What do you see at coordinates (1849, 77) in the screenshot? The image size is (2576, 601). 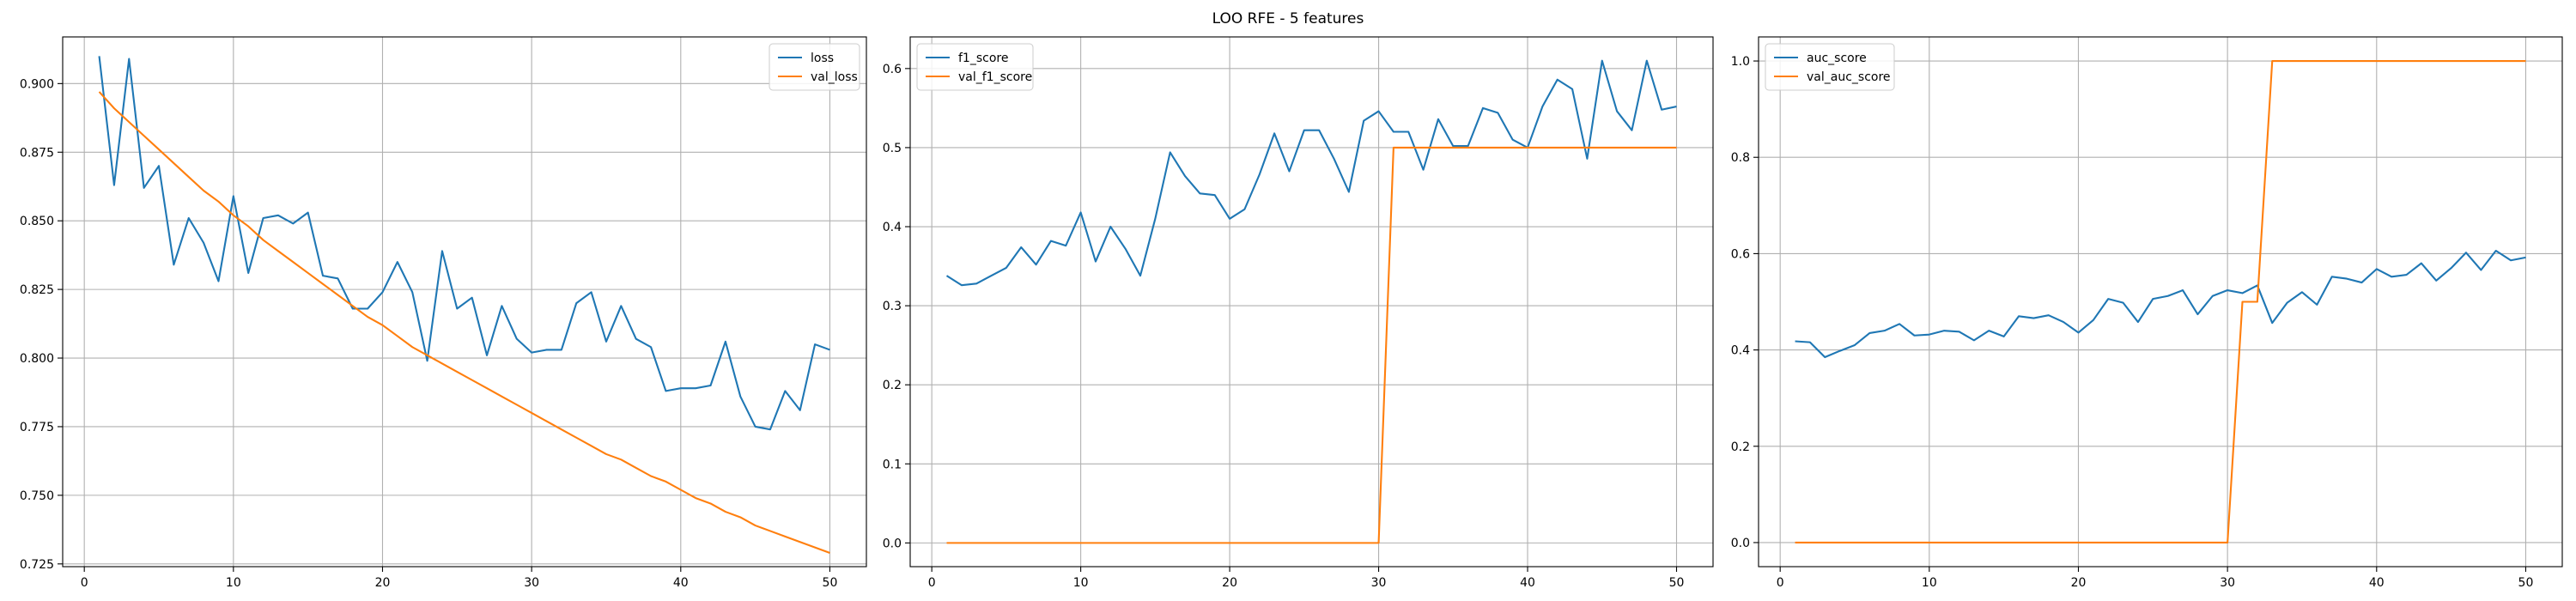 I see `chart-auc-legend-label-val-auc-score: val_auc_score` at bounding box center [1849, 77].